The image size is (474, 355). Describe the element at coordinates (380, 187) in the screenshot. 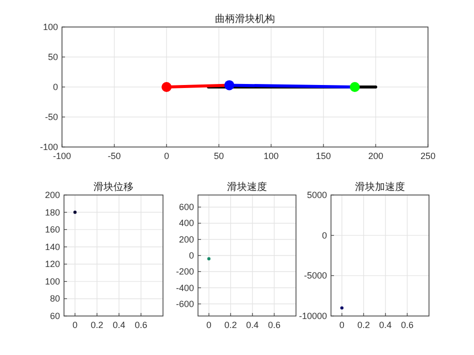

I see `chart-title: 滑块加速度` at that location.